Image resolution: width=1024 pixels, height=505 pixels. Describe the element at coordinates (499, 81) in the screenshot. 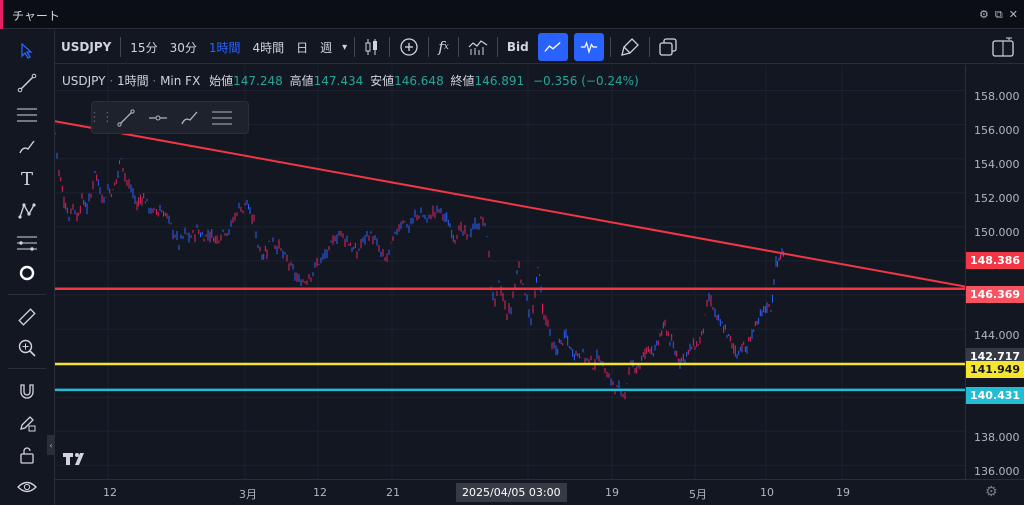

I see `legend-close-value: 146.891` at that location.